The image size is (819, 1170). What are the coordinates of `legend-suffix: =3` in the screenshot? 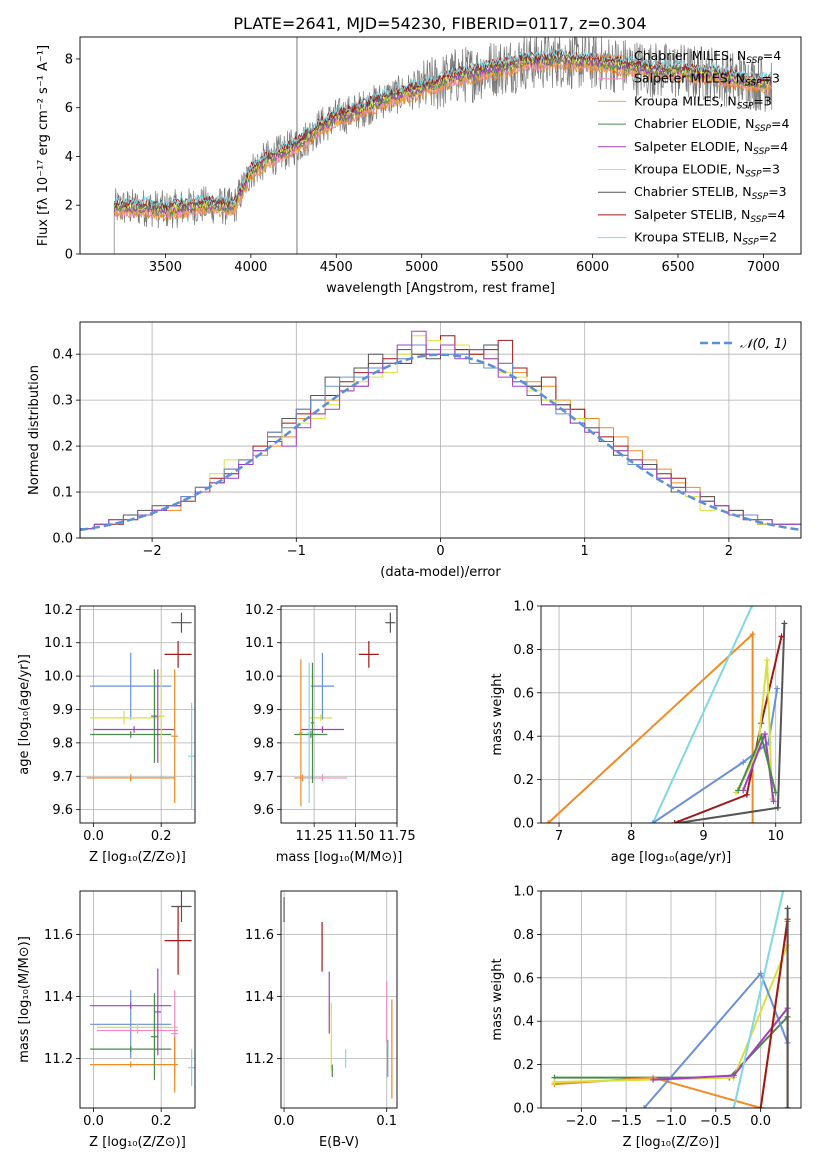 It's located at (777, 191).